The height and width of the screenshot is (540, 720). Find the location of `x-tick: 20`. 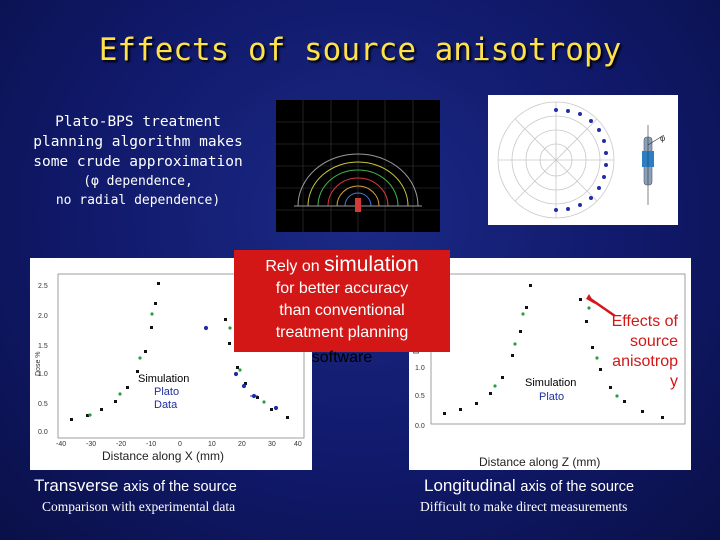

x-tick: 20 is located at coordinates (242, 444).